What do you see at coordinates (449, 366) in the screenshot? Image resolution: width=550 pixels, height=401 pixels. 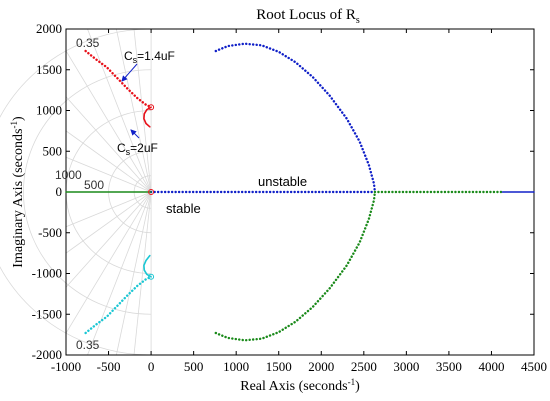 I see `x-tick-label-9: 3500` at bounding box center [449, 366].